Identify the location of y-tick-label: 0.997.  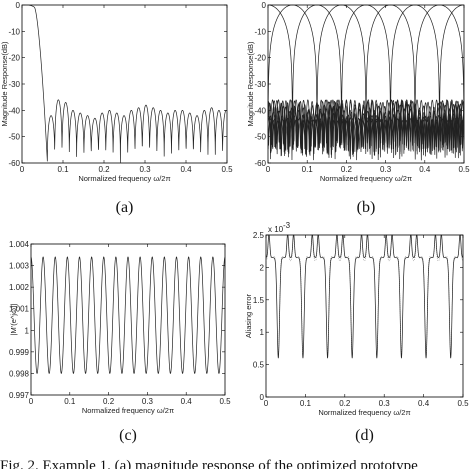
(19, 395).